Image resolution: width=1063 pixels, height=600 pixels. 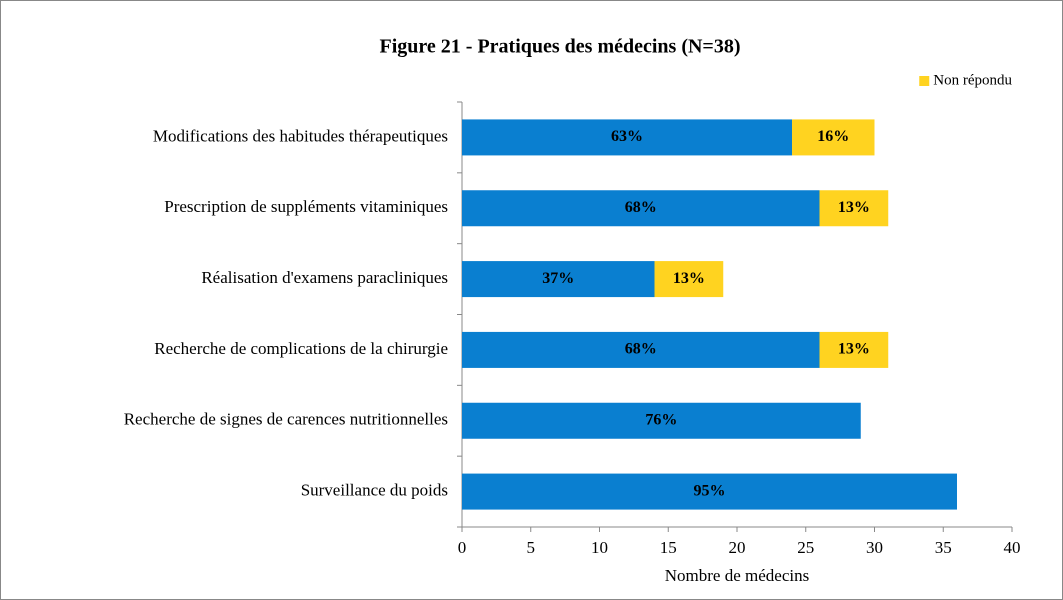 I want to click on x-tick-label: 20, so click(x=737, y=547).